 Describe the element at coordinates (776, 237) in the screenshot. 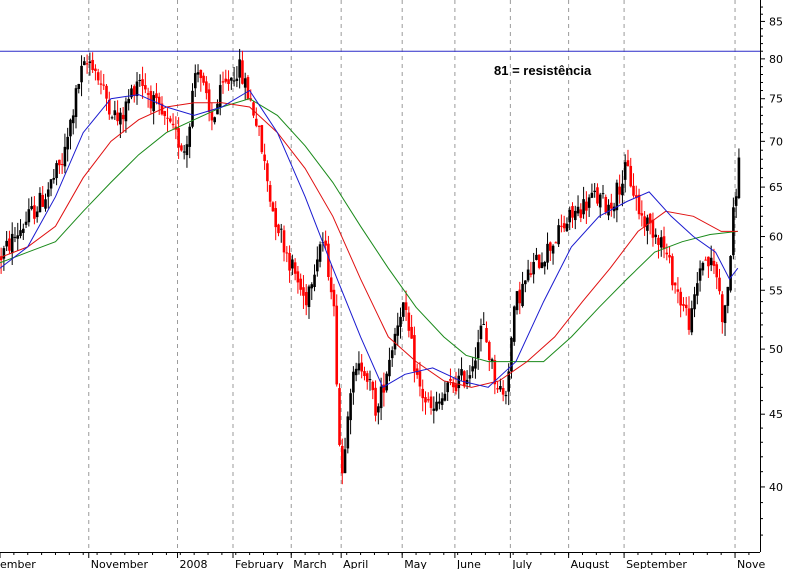

I see `y-tick-label-4: 60` at that location.